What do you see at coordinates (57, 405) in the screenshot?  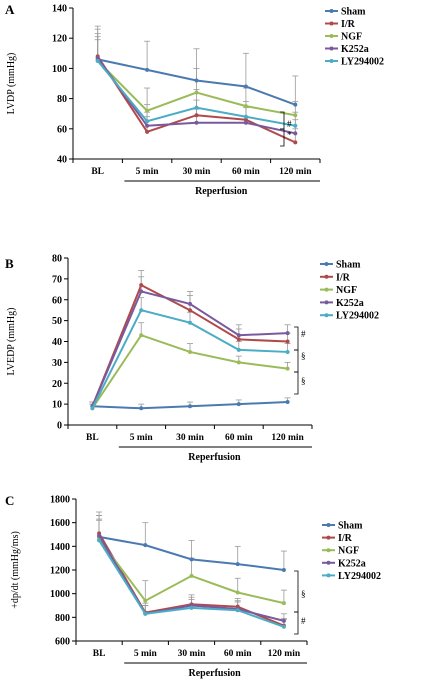 I see `y-tick-label: 10` at bounding box center [57, 405].